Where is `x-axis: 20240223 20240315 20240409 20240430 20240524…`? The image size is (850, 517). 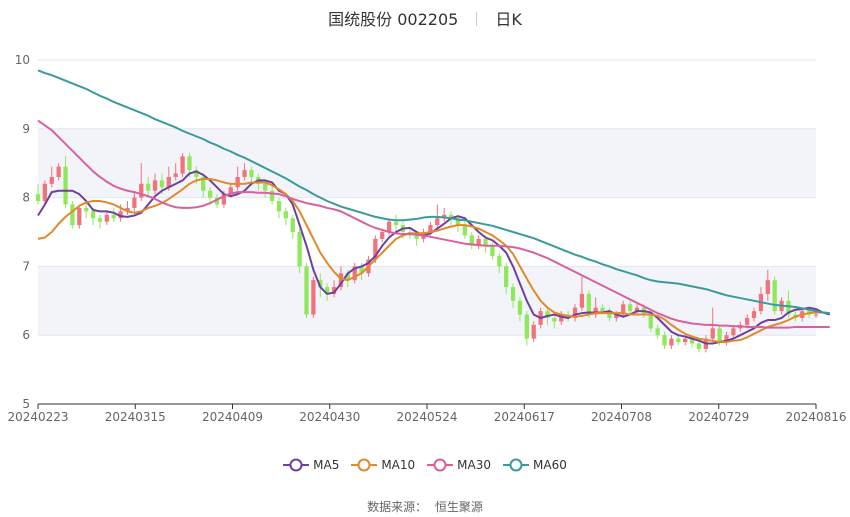
x-axis: 20240223 20240315 20240409 20240430 20240524… is located at coordinates (427, 413).